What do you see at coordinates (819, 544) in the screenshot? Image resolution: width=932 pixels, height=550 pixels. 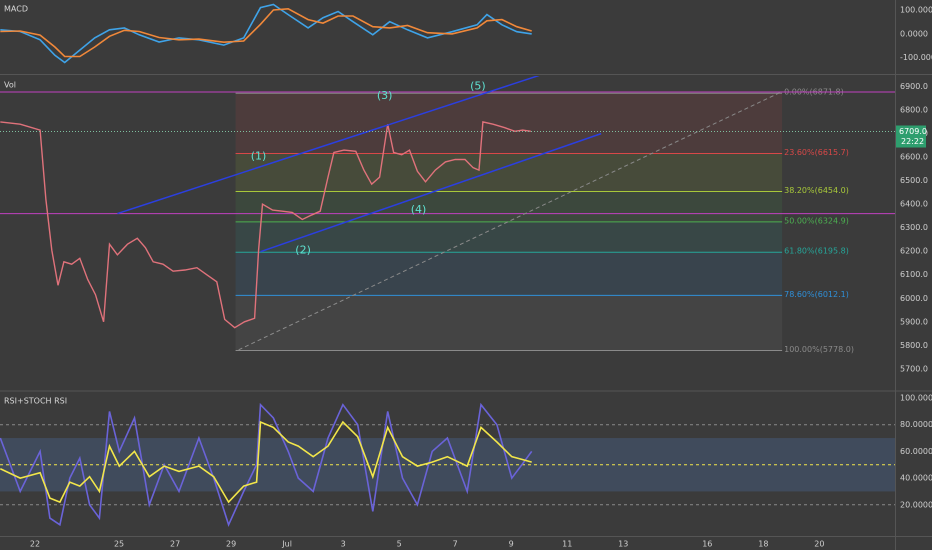 I see `x-tick-label: 20` at bounding box center [819, 544].